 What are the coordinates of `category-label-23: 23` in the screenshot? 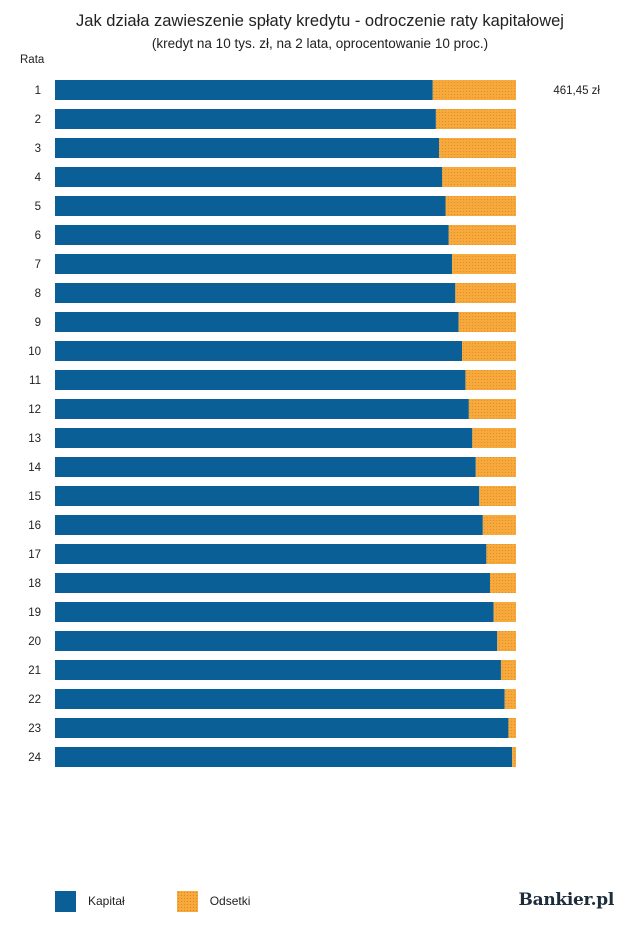 It's located at (34, 729).